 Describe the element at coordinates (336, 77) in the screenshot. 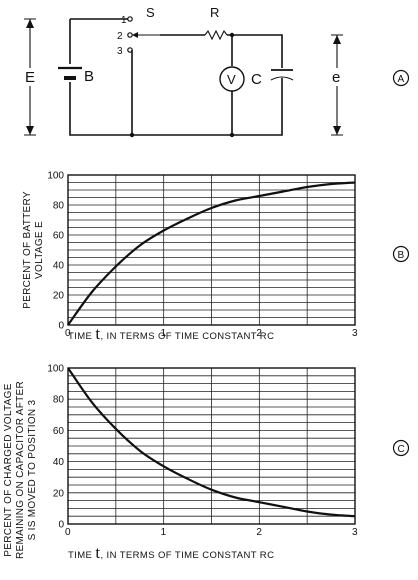

I see `capacitor-voltage-label: e` at that location.